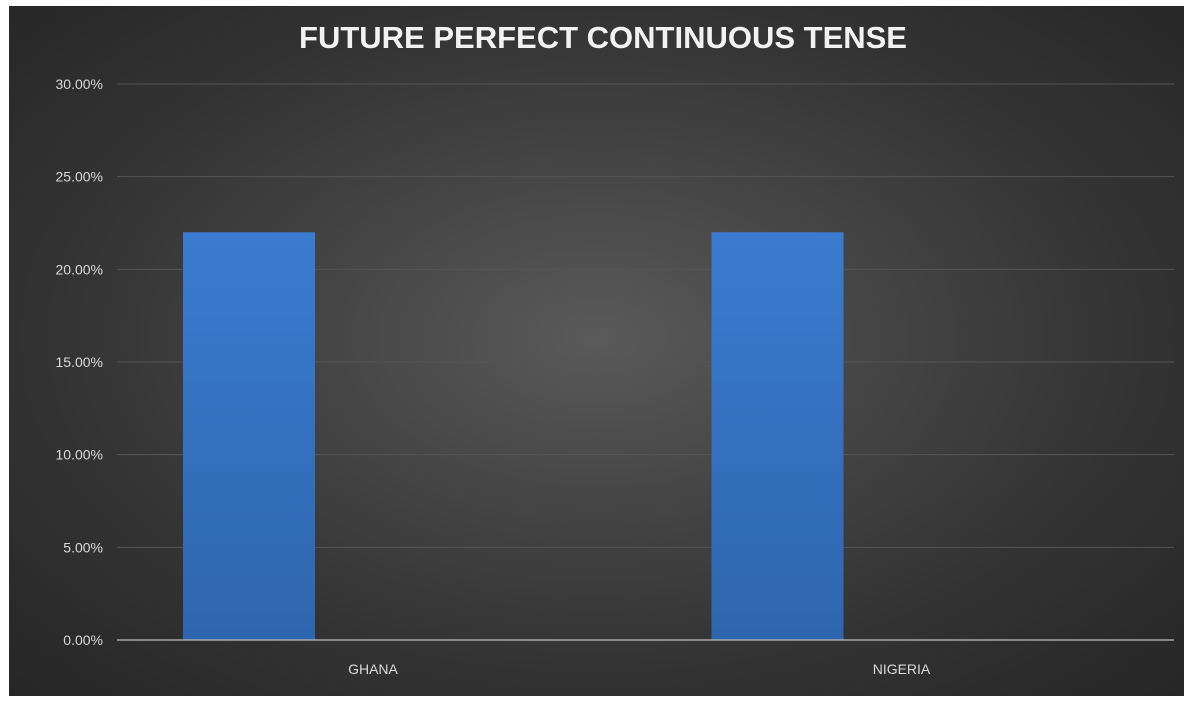  Describe the element at coordinates (639, 669) in the screenshot. I see `x-axis-category-labels: GHANA NIGERIA` at that location.